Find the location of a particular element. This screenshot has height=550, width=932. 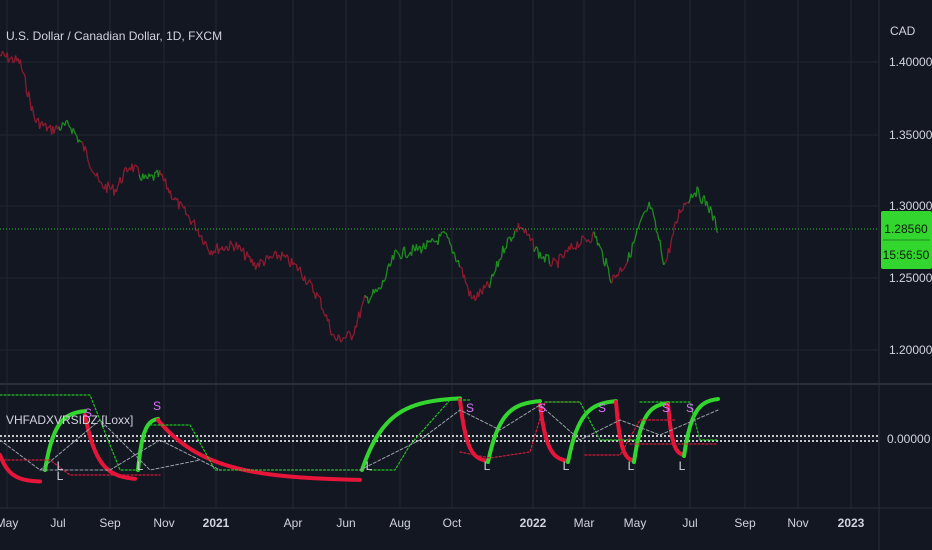

last-price-badge: 1.28560 15:56:50 is located at coordinates (906, 240).